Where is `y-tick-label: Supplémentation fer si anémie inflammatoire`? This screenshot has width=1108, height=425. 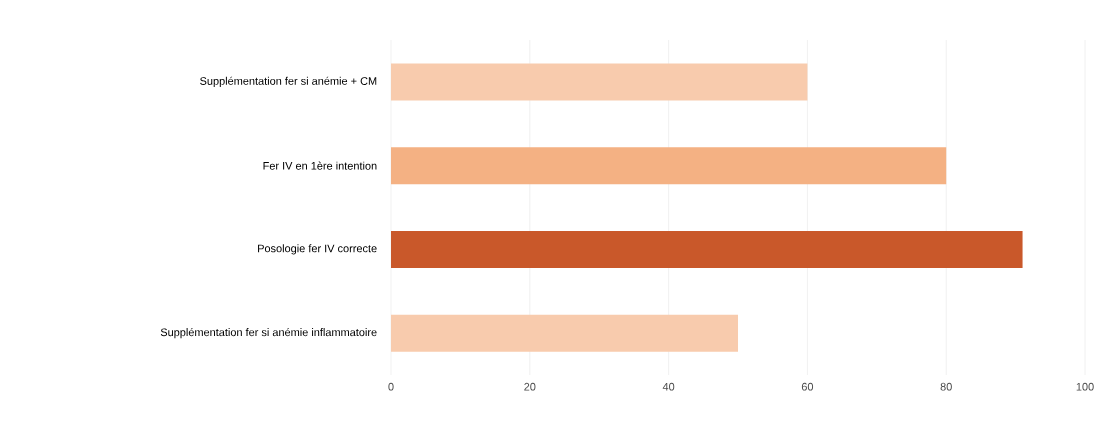 y-tick-label: Supplémentation fer si anémie inflammatoire is located at coordinates (268, 333).